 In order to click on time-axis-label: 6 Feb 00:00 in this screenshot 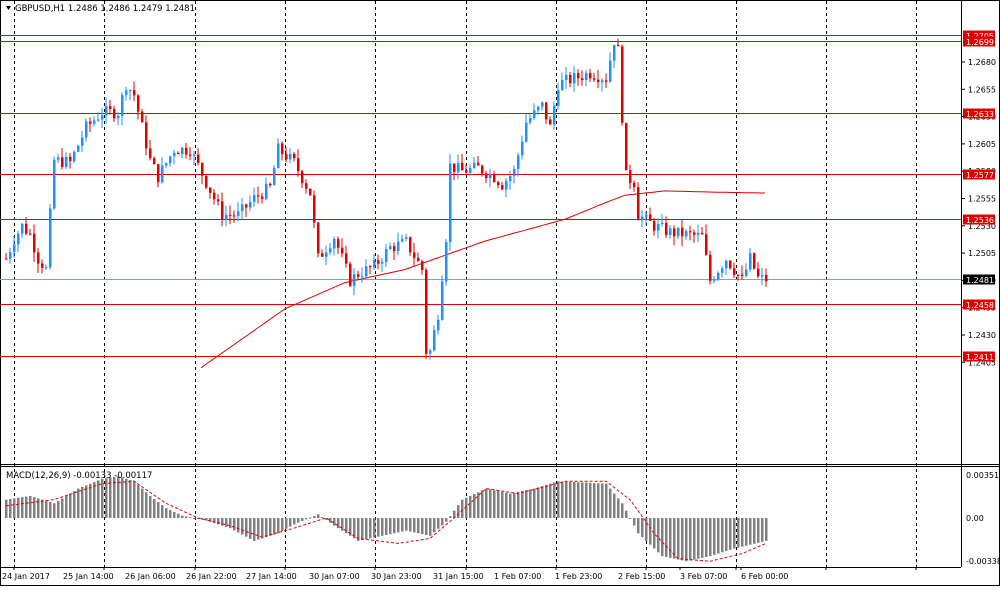, I will do `click(764, 576)`.